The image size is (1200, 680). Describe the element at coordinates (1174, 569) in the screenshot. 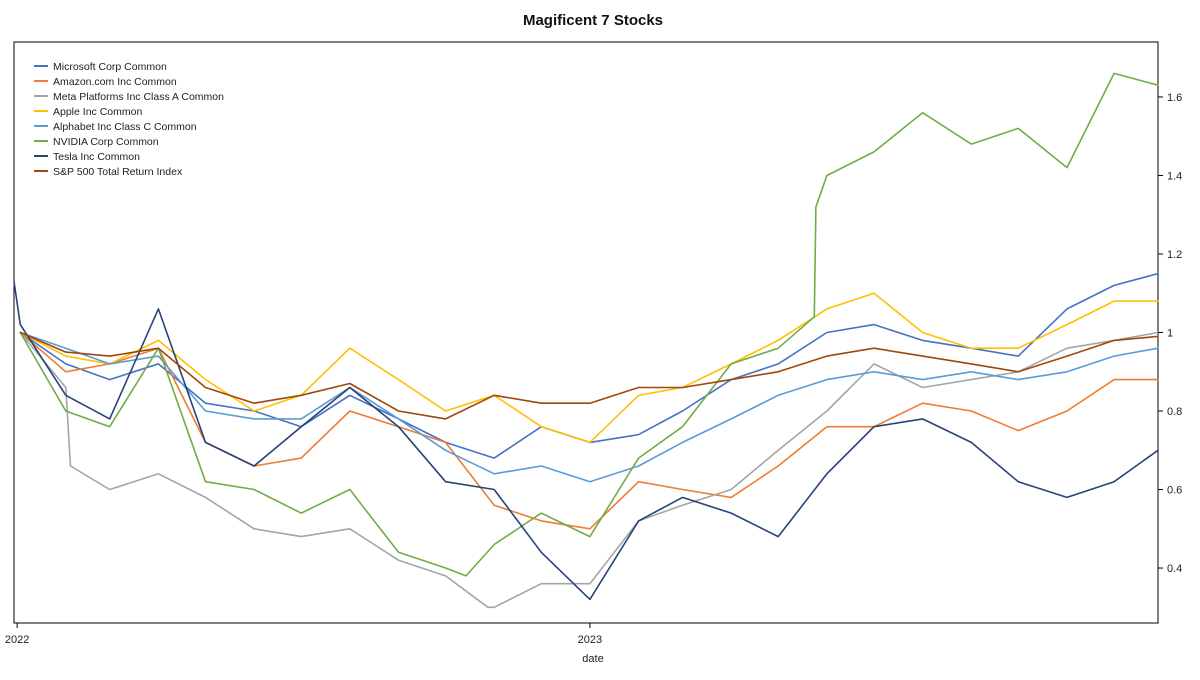

I see `y-tick-label: 0.4` at that location.